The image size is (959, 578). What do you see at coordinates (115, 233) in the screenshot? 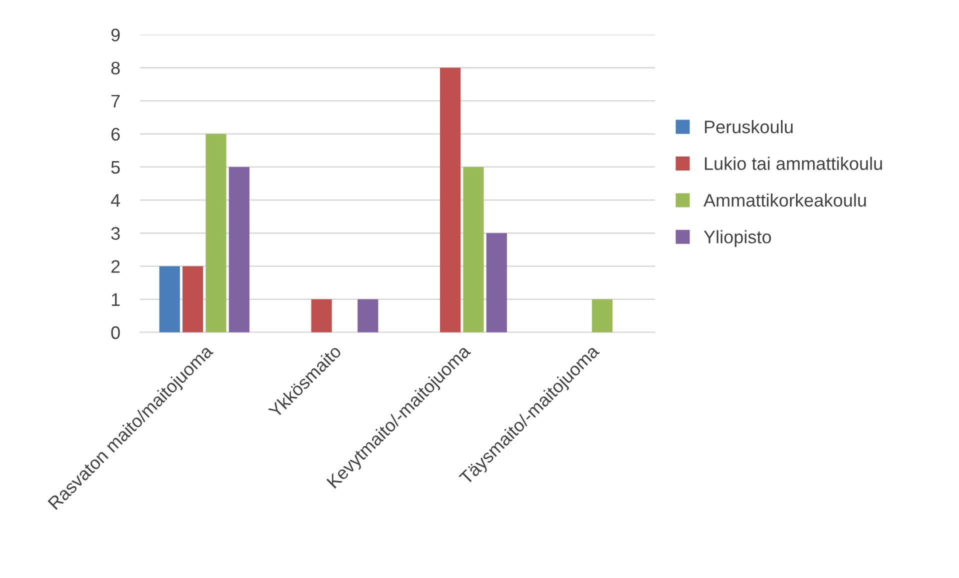
I see `y-tick-label: 3` at bounding box center [115, 233].